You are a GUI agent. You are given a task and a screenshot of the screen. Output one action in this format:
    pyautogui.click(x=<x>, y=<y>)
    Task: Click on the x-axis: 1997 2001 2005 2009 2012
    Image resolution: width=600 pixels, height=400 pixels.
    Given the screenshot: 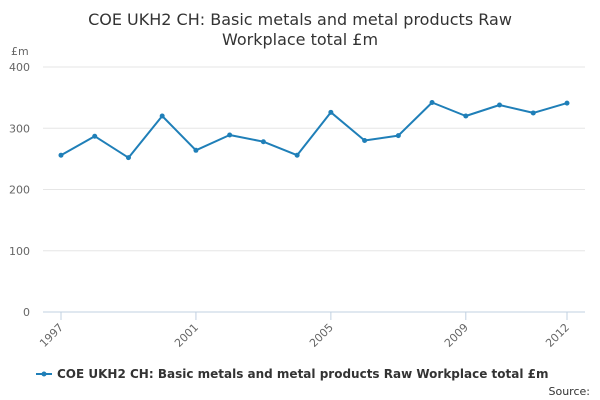 What is the action you would take?
    pyautogui.click(x=311, y=330)
    